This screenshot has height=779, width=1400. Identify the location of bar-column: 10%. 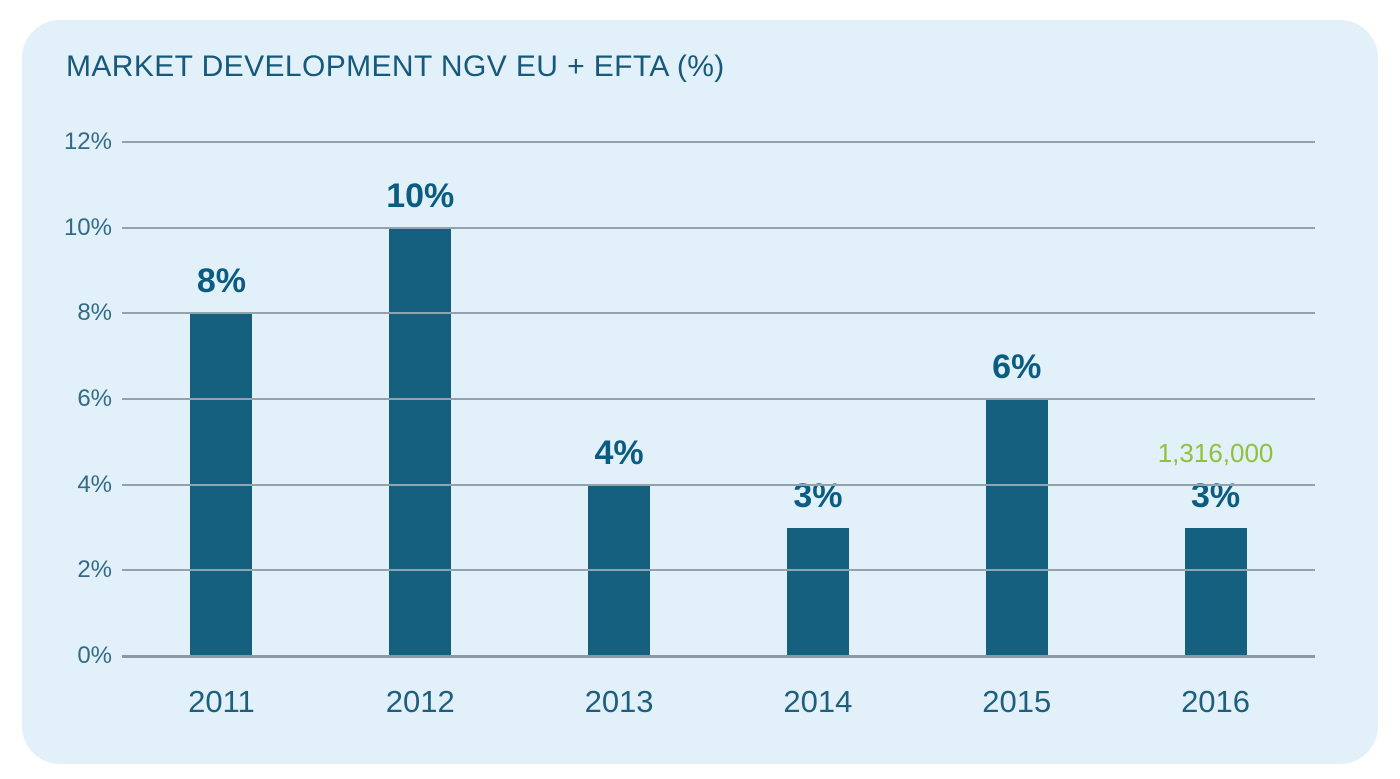
(420, 399).